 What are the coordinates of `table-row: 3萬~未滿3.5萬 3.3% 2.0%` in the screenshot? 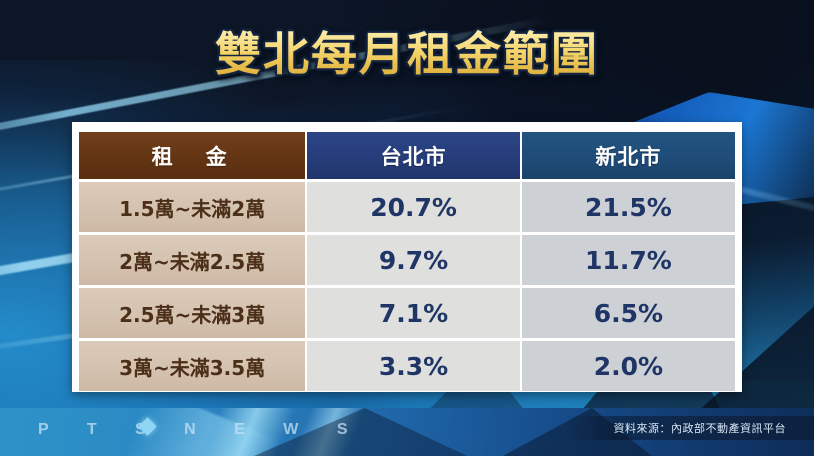 It's located at (407, 366).